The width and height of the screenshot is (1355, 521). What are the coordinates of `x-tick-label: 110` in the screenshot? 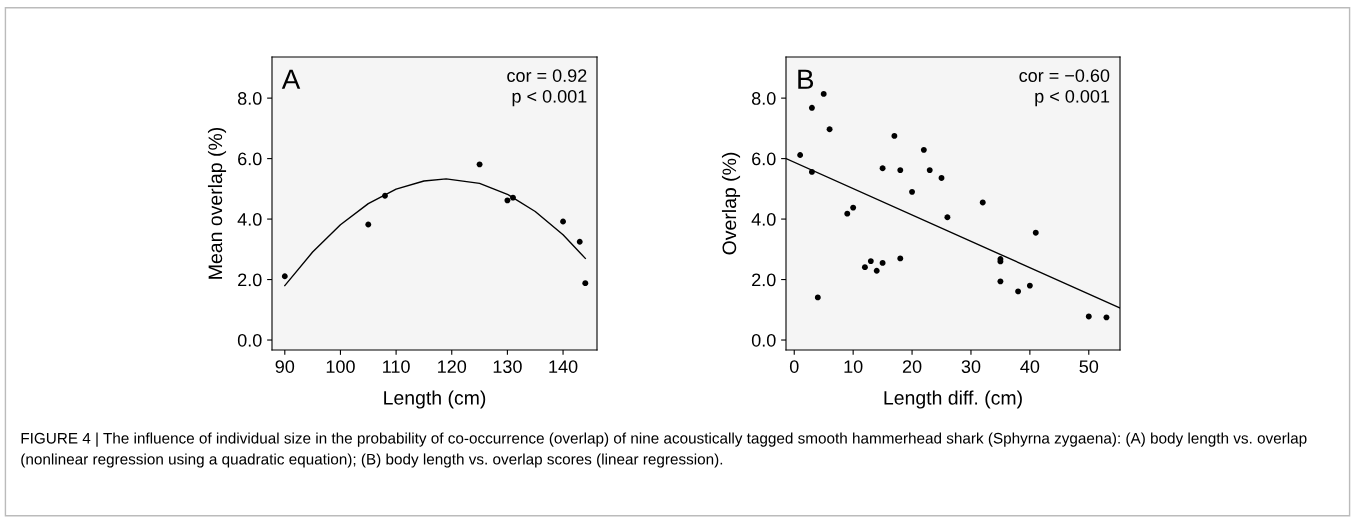 It's located at (396, 366).